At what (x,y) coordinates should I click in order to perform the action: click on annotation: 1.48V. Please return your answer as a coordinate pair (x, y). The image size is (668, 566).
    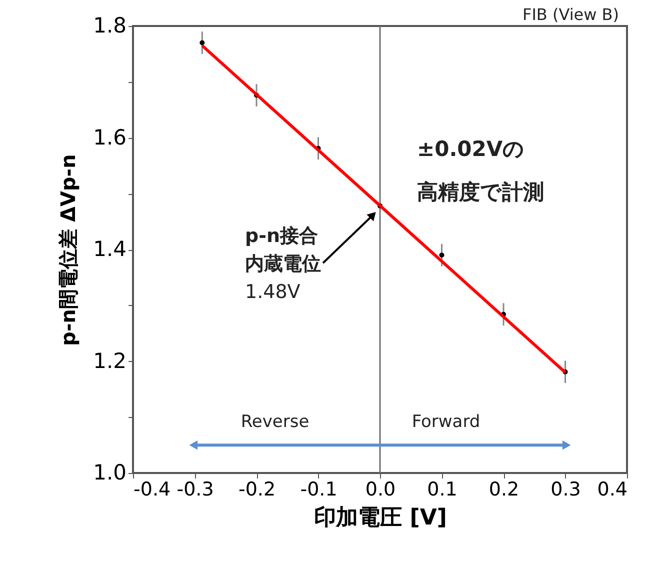
    Looking at the image, I should click on (272, 292).